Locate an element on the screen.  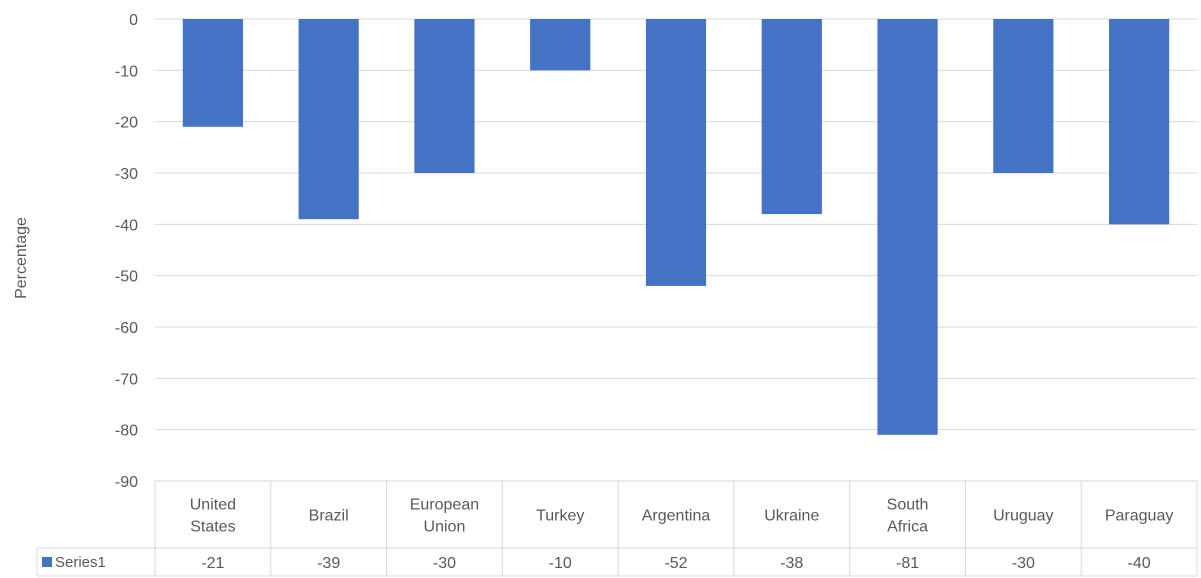
y-axis-label: Percentage is located at coordinates (21, 258).